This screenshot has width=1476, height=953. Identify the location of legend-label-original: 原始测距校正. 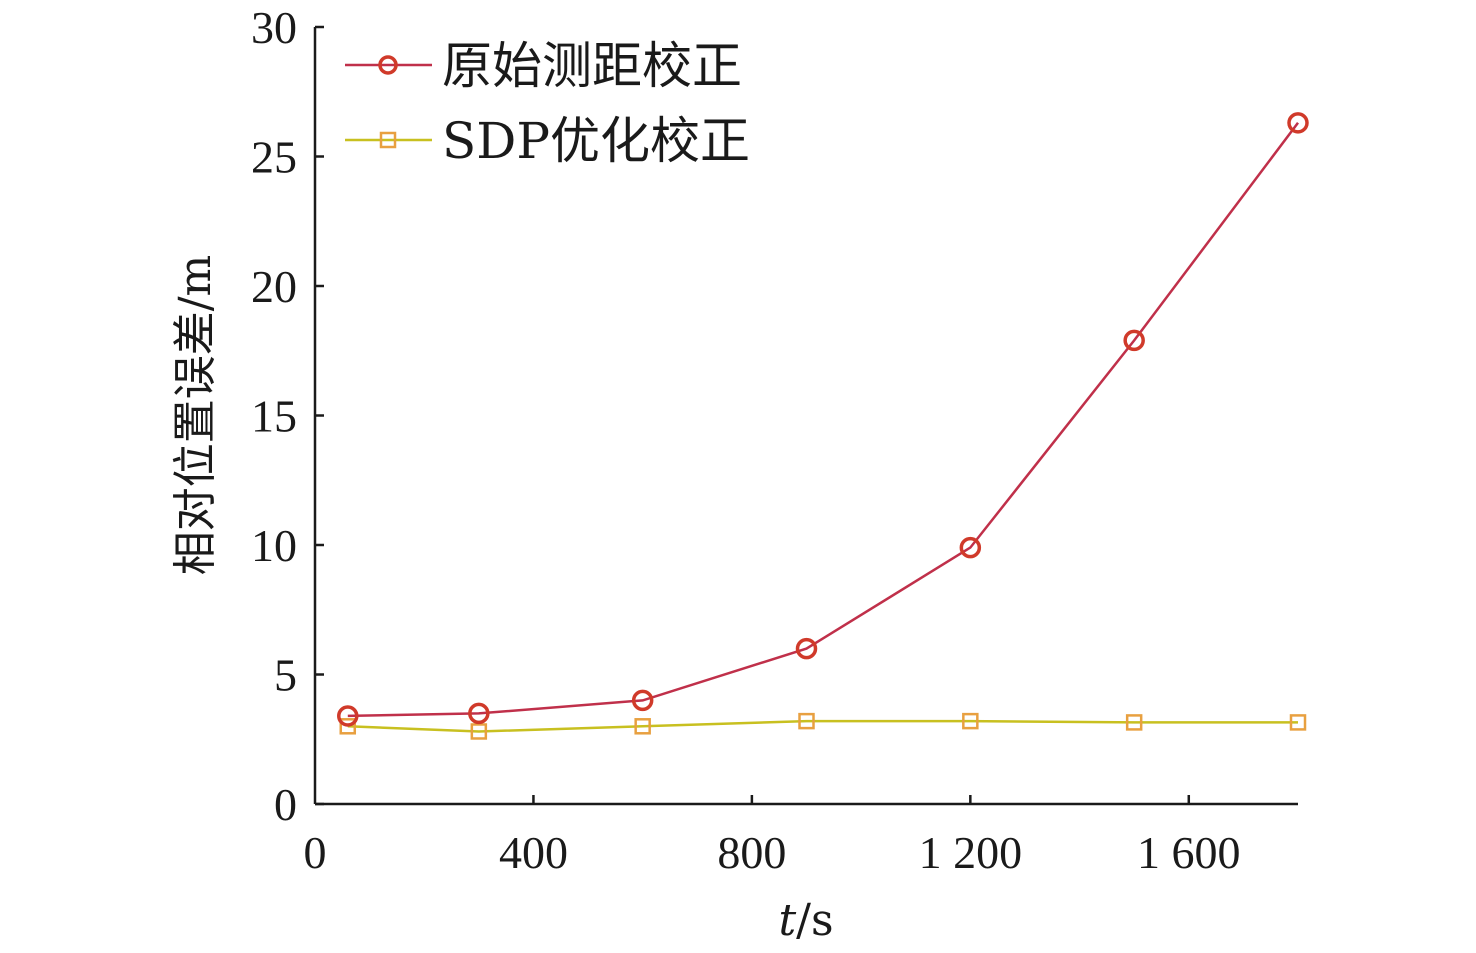
(592, 66).